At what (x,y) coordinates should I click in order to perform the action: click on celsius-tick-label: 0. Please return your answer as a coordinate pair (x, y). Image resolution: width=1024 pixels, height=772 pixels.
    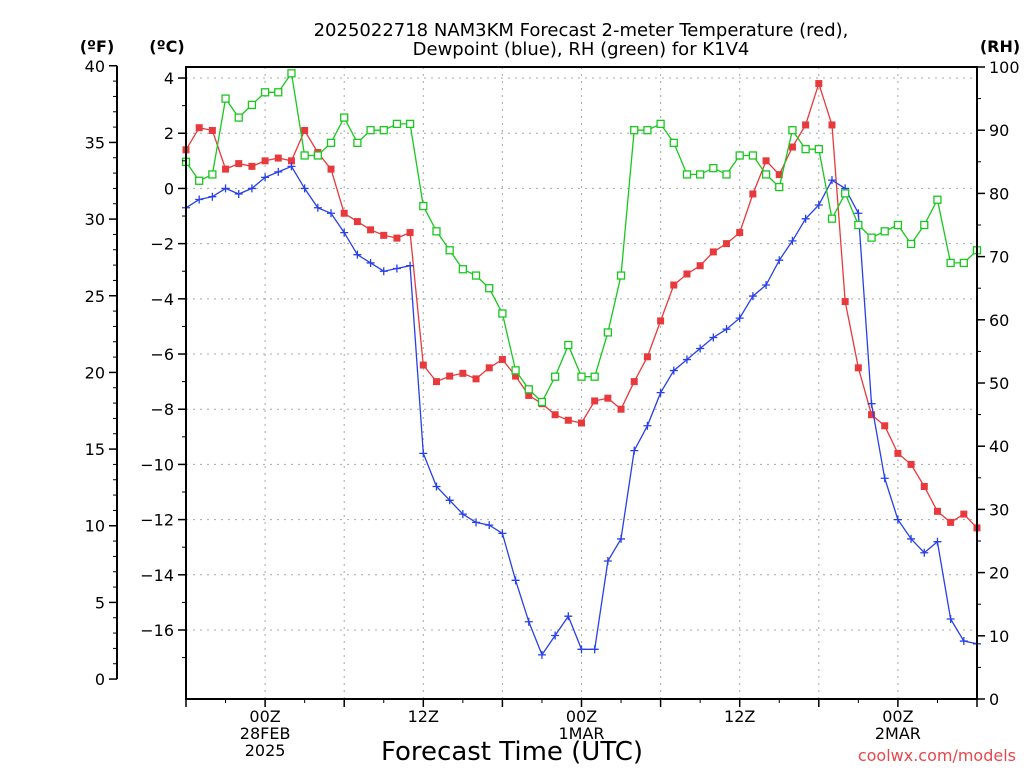
    Looking at the image, I should click on (169, 188).